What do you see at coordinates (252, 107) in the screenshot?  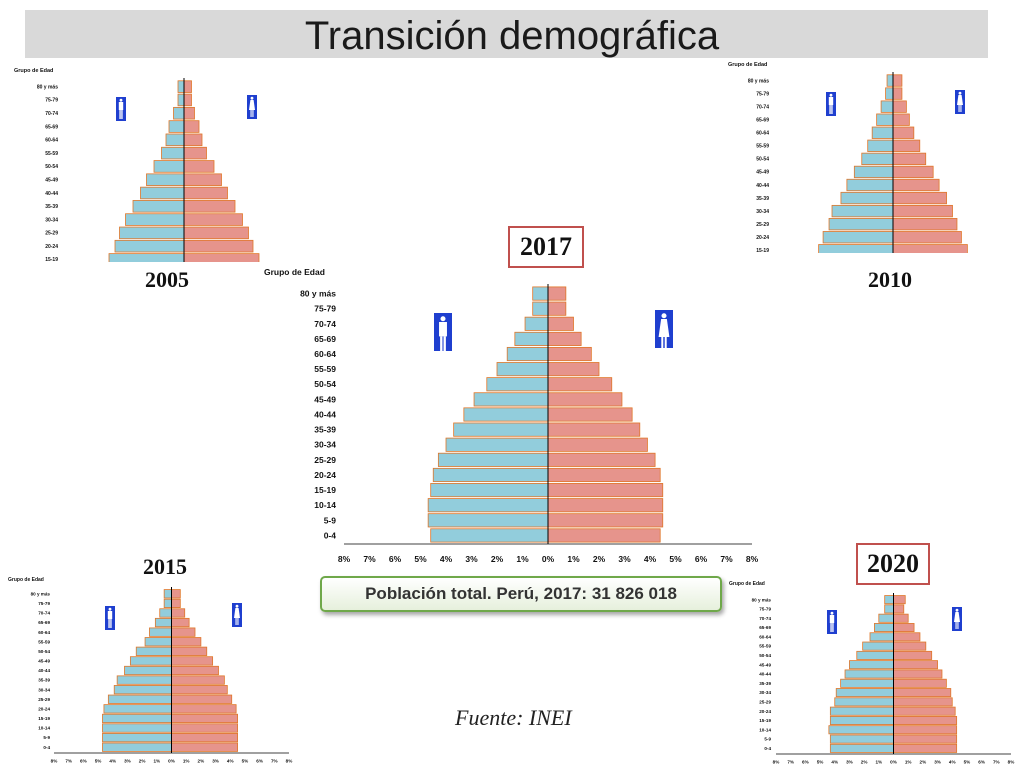 I see `female-figure-icon` at bounding box center [252, 107].